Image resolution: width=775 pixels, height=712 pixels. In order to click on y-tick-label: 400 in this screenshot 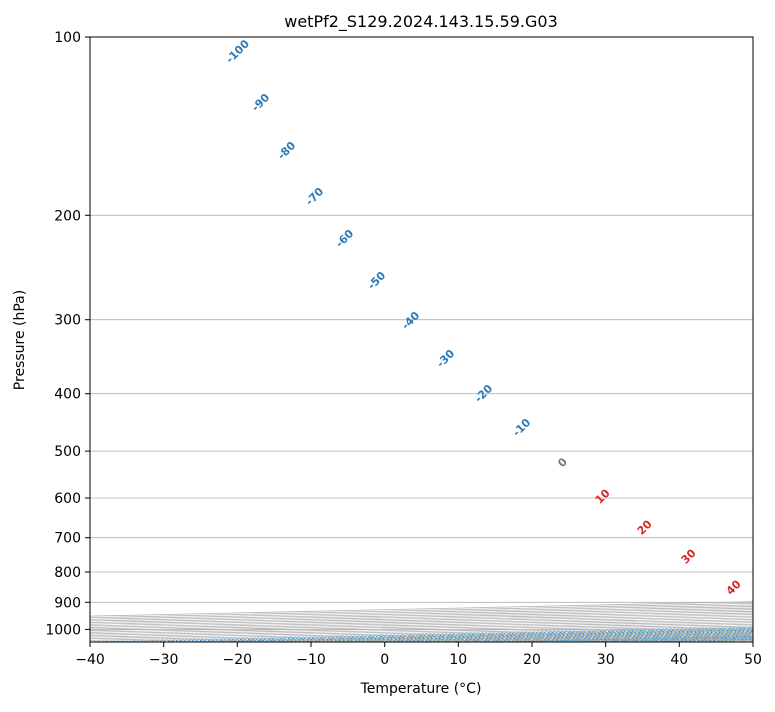, I will do `click(67, 395)`.